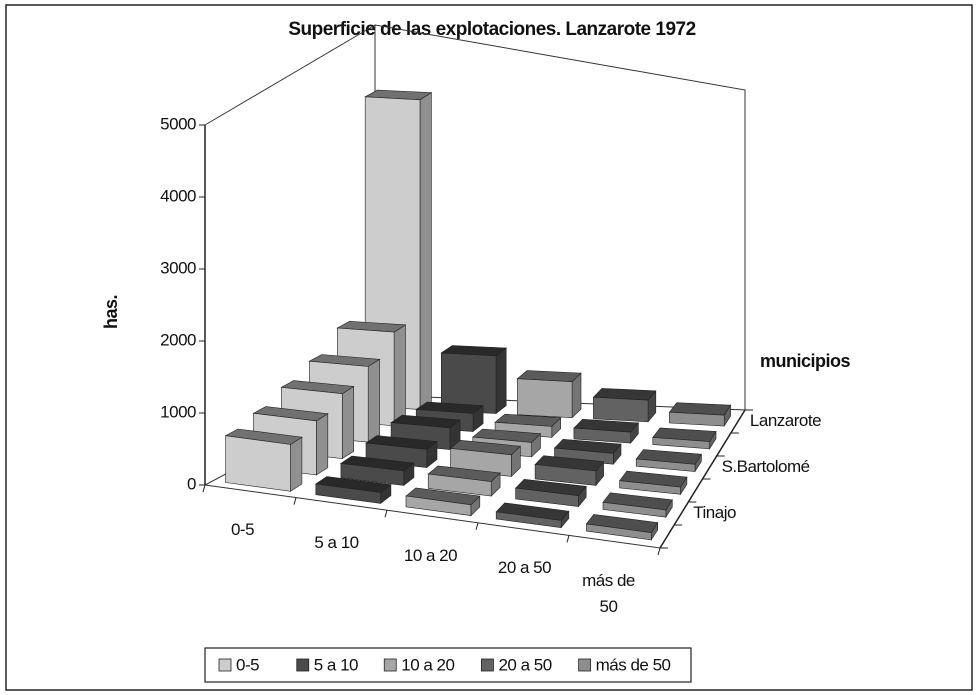 The image size is (978, 695). Describe the element at coordinates (111, 312) in the screenshot. I see `y-axis-label: has.` at that location.